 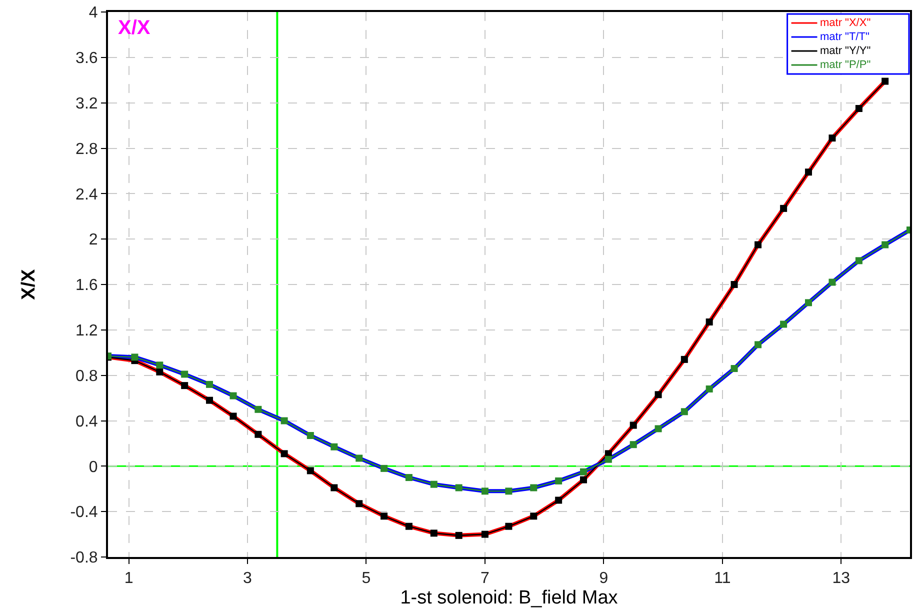 I want to click on x-tick-label: 13, so click(x=841, y=579).